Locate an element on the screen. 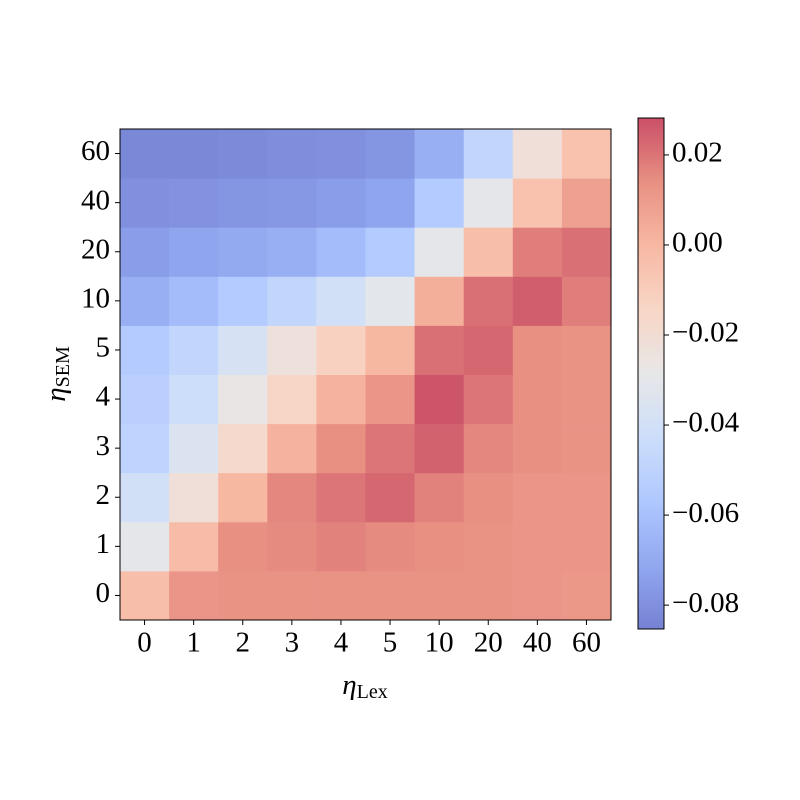 The width and height of the screenshot is (800, 800). y-tick-label: 40 is located at coordinates (95, 200).